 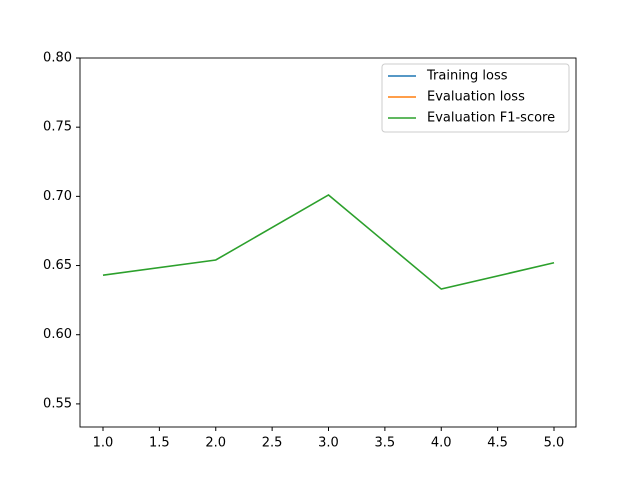 What do you see at coordinates (215, 443) in the screenshot?
I see `x-tick-label: 2.0` at bounding box center [215, 443].